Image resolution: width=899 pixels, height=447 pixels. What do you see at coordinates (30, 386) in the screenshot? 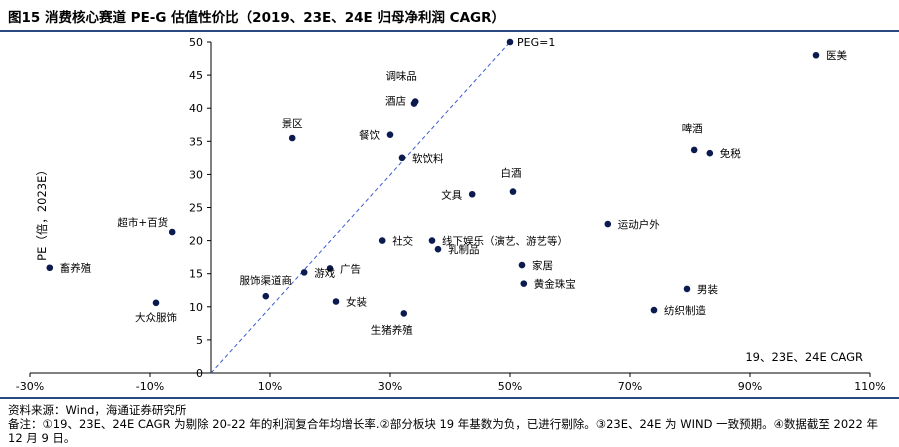
I see `x-tick-label: -30%` at bounding box center [30, 386].